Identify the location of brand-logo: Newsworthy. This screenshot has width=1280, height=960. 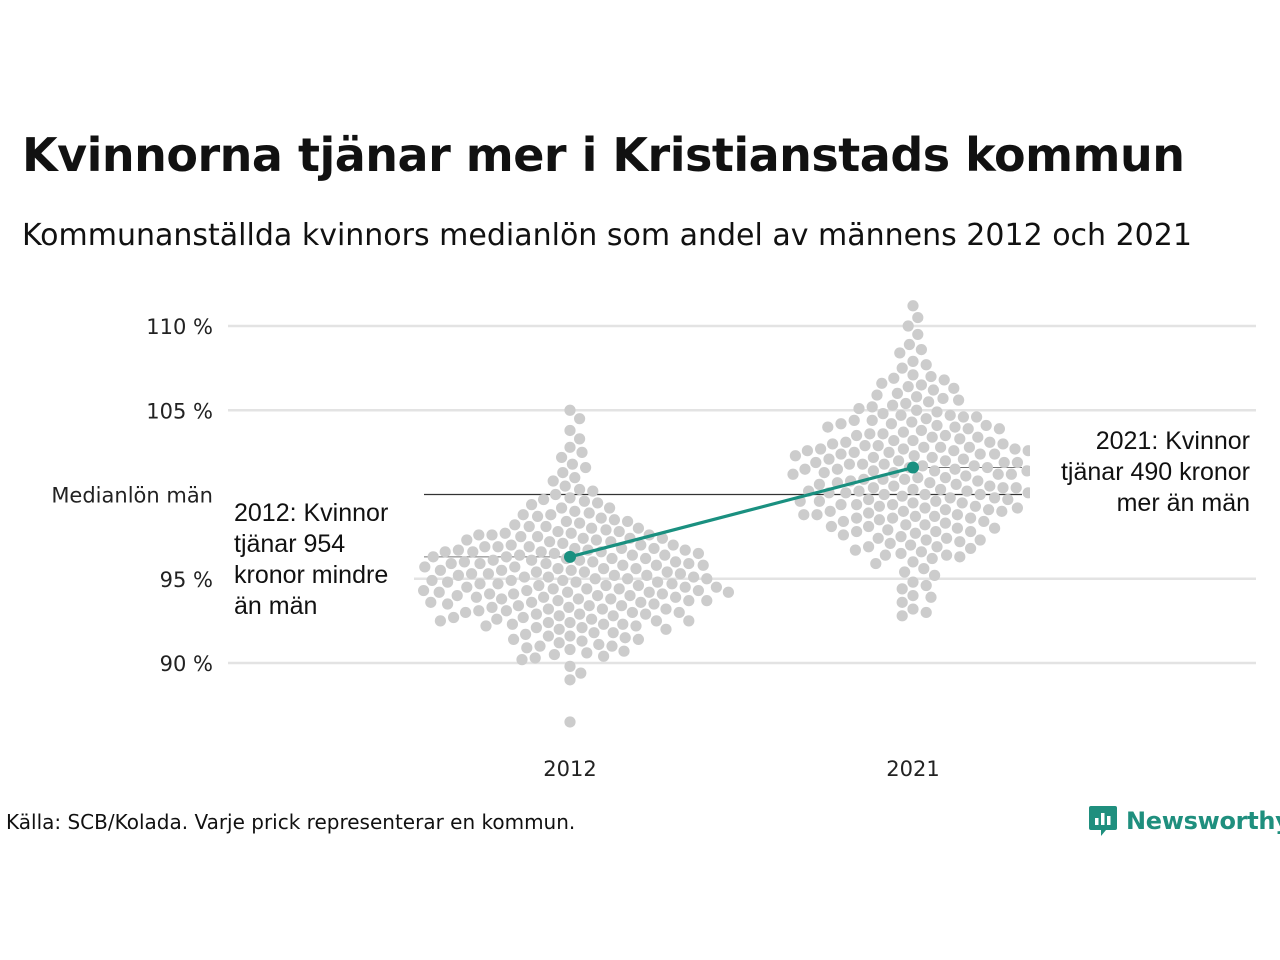
(1184, 821).